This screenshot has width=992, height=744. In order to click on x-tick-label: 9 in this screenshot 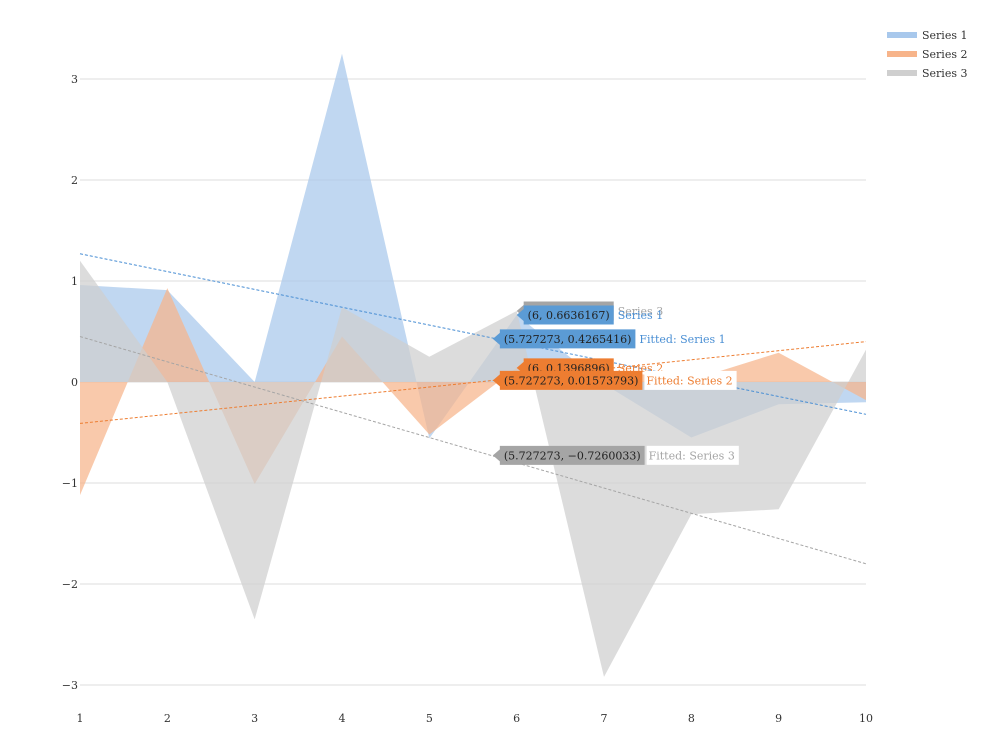, I will do `click(778, 718)`.